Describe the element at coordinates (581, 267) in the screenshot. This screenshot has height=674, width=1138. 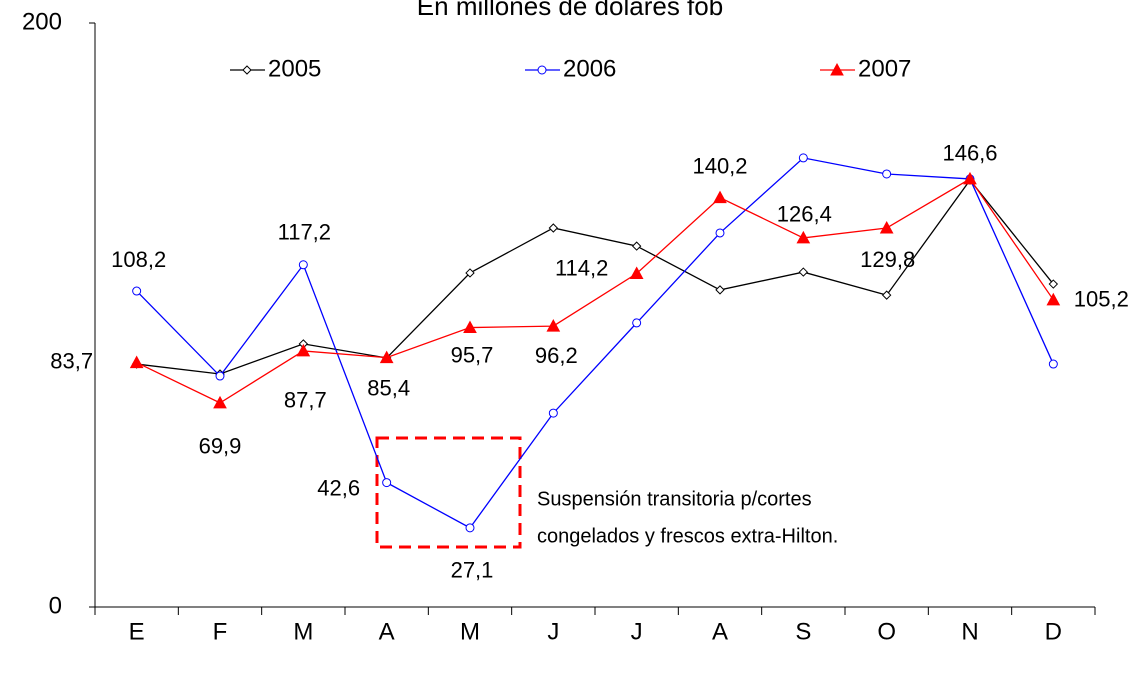
I see `data-label: 114,2` at that location.